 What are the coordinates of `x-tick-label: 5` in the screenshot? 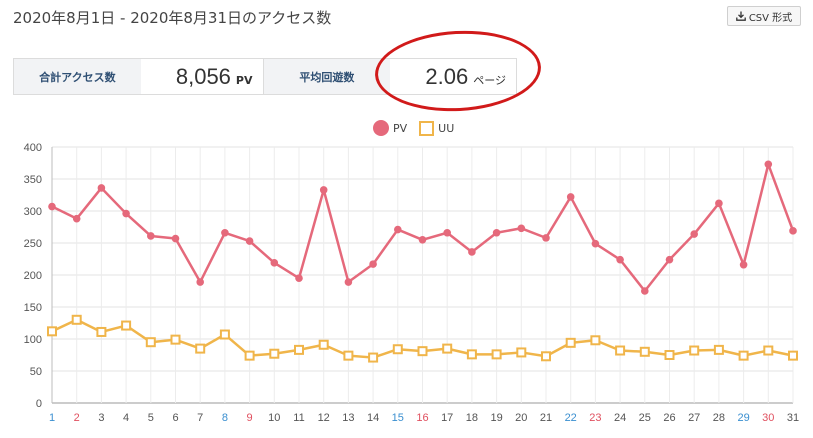 It's located at (151, 418).